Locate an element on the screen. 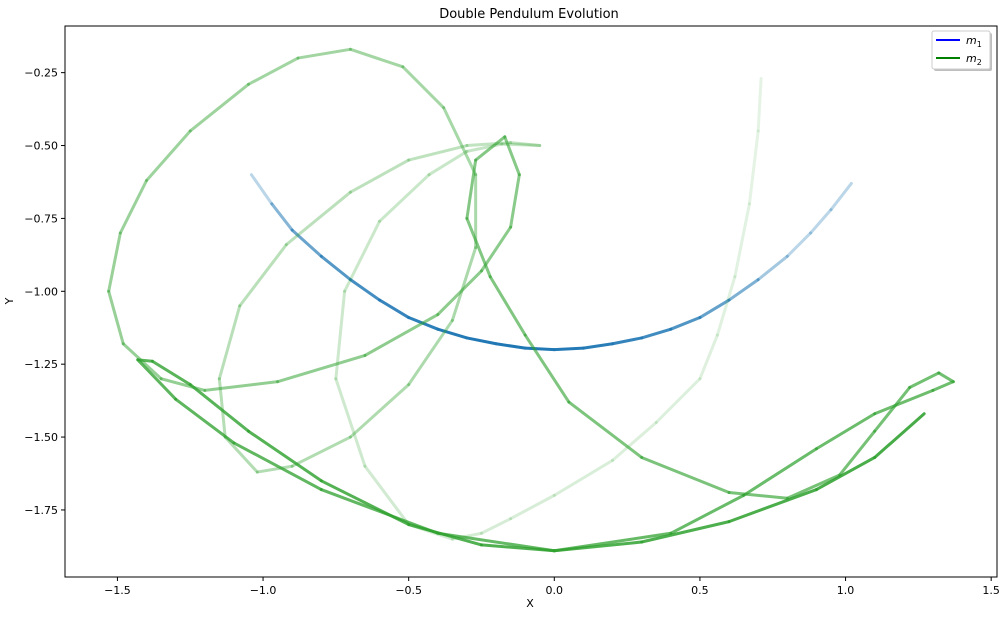  y-axis-label: Y is located at coordinates (9, 301).